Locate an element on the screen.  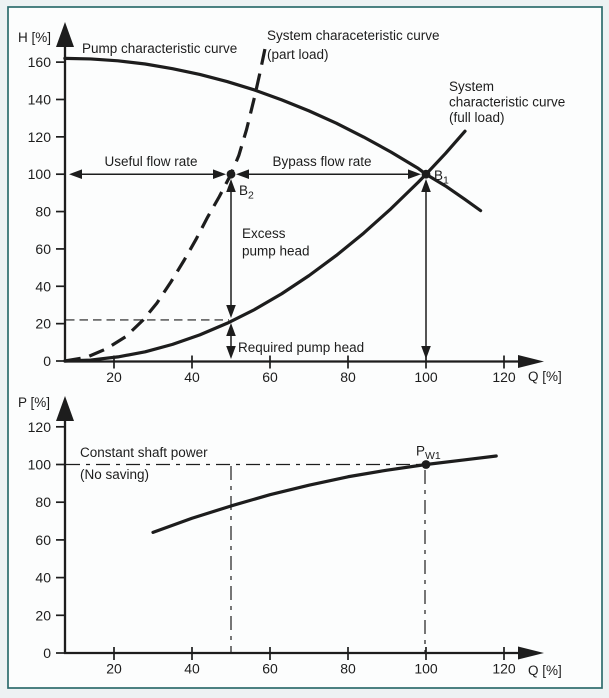
y-axis-unit-label: P [%] is located at coordinates (34, 402).